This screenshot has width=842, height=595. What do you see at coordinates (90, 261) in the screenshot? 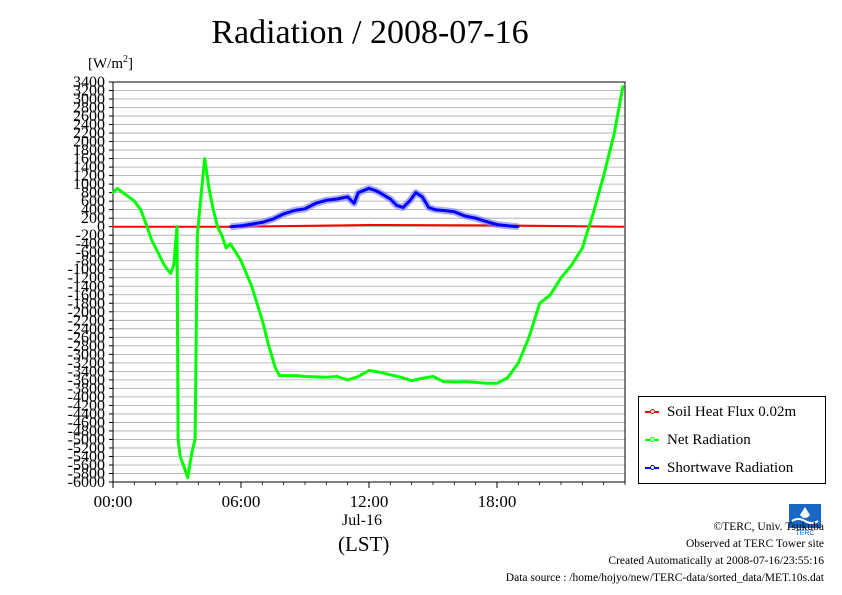
I see `y-tick-label: -800` at bounding box center [90, 261].